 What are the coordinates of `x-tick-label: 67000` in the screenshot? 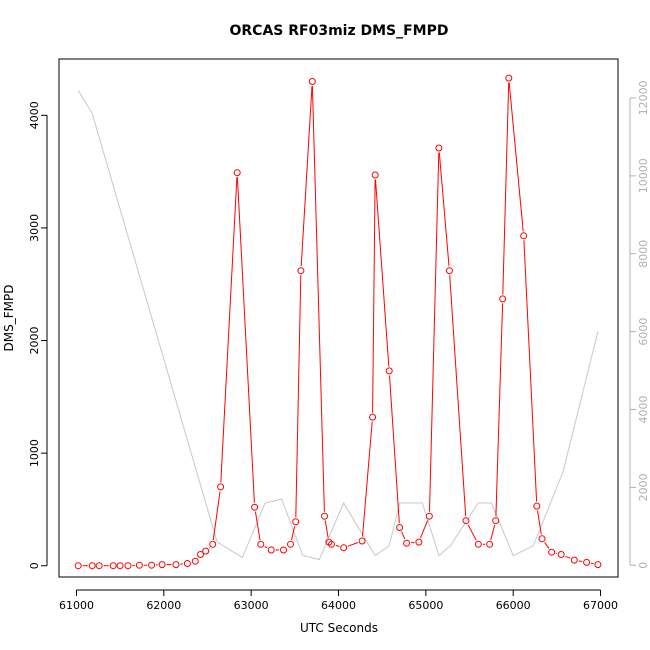 It's located at (600, 605).